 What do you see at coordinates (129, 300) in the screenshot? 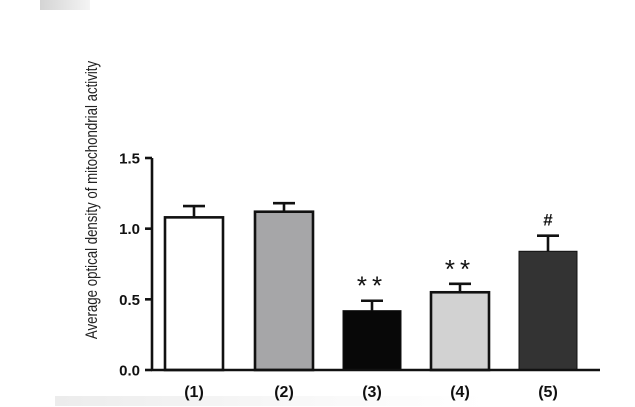
I see `y-tick-label: 0.5` at bounding box center [129, 300].